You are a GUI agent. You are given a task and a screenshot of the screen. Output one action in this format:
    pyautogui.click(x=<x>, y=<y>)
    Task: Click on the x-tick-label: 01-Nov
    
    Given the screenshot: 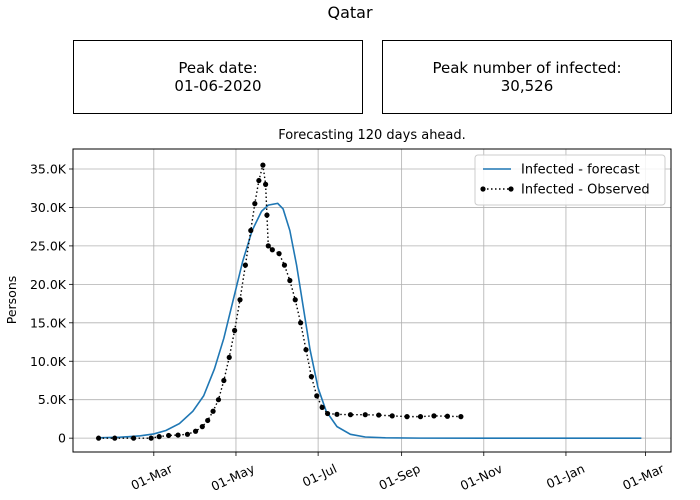 What is the action you would take?
    pyautogui.click(x=481, y=477)
    